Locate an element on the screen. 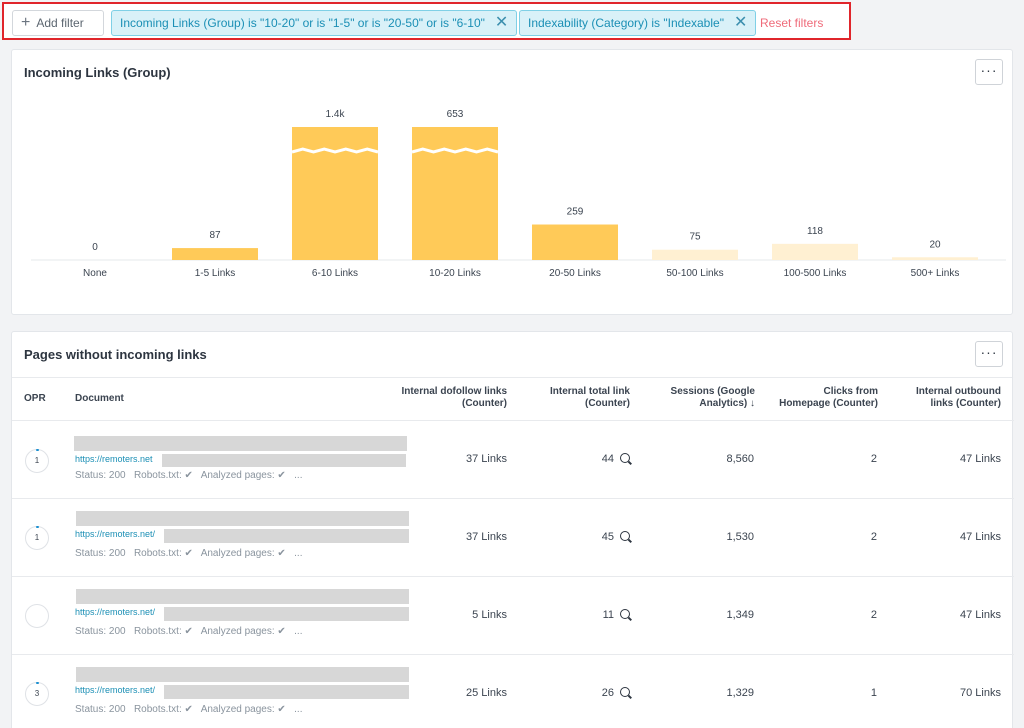 Image resolution: width=1024 pixels, height=728 pixels. col-header-line: Clicks from is located at coordinates (850, 391).